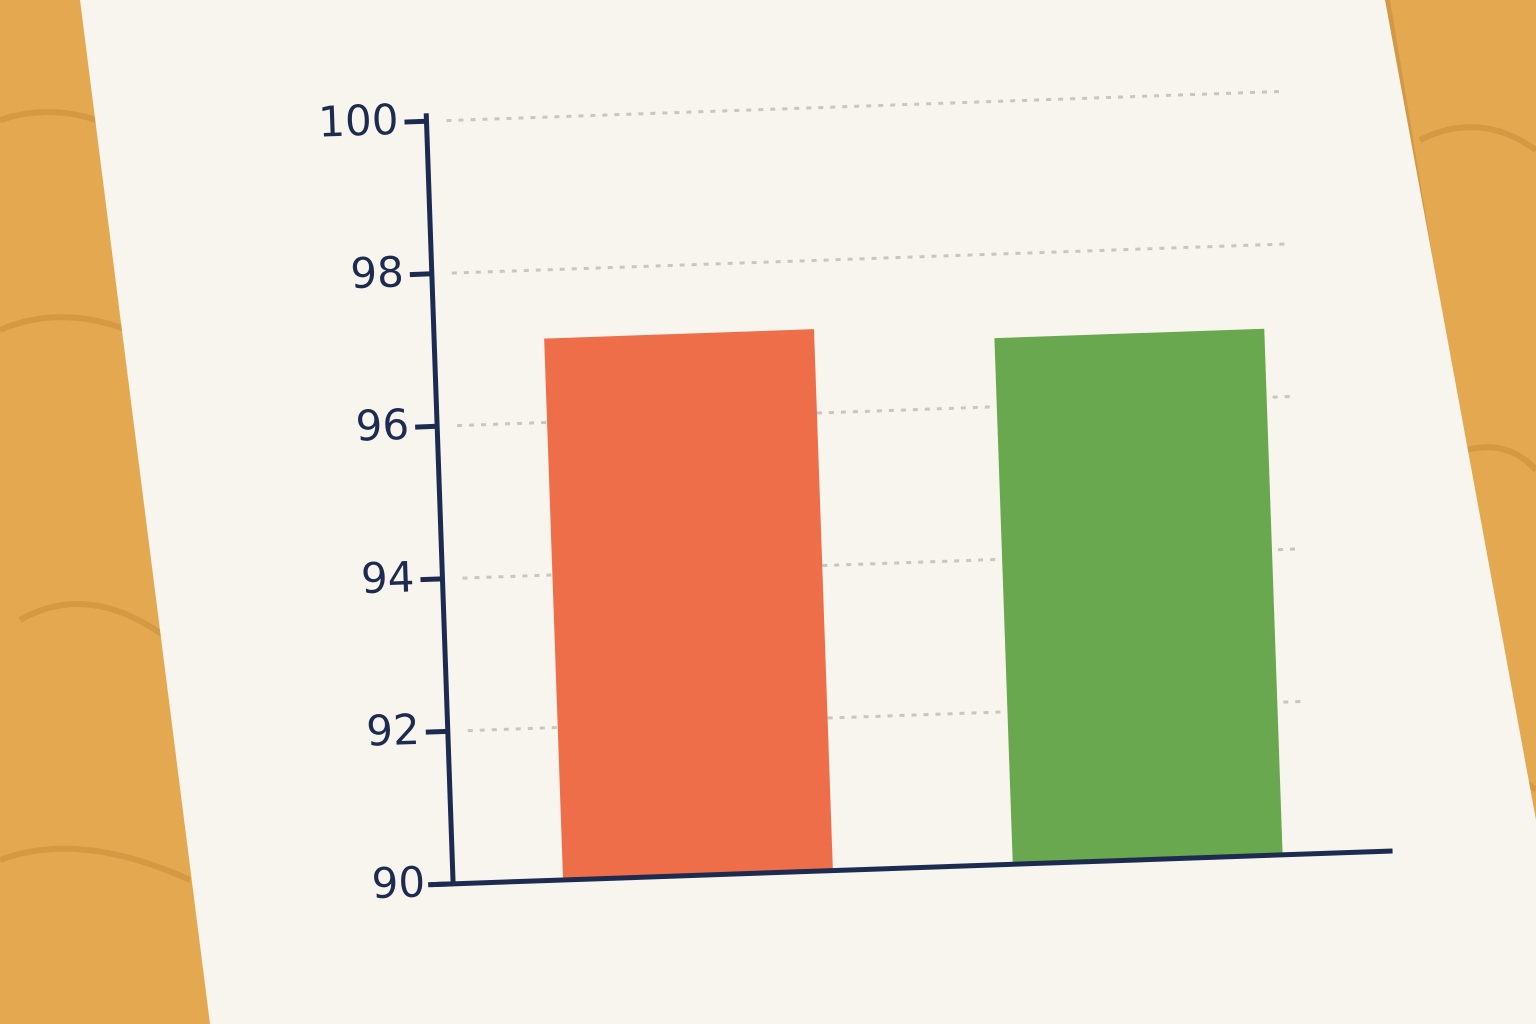 The image size is (1536, 1024). What do you see at coordinates (387, 577) in the screenshot?
I see `y-tick-label: 94` at bounding box center [387, 577].